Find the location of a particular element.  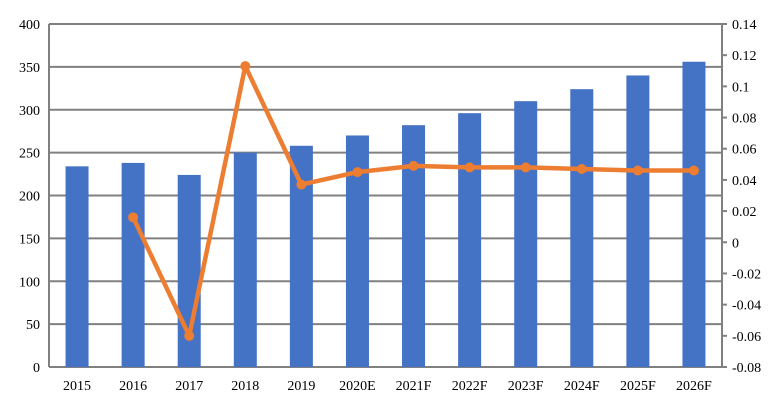

left-axis-tick-label: 350 is located at coordinates (29, 68).